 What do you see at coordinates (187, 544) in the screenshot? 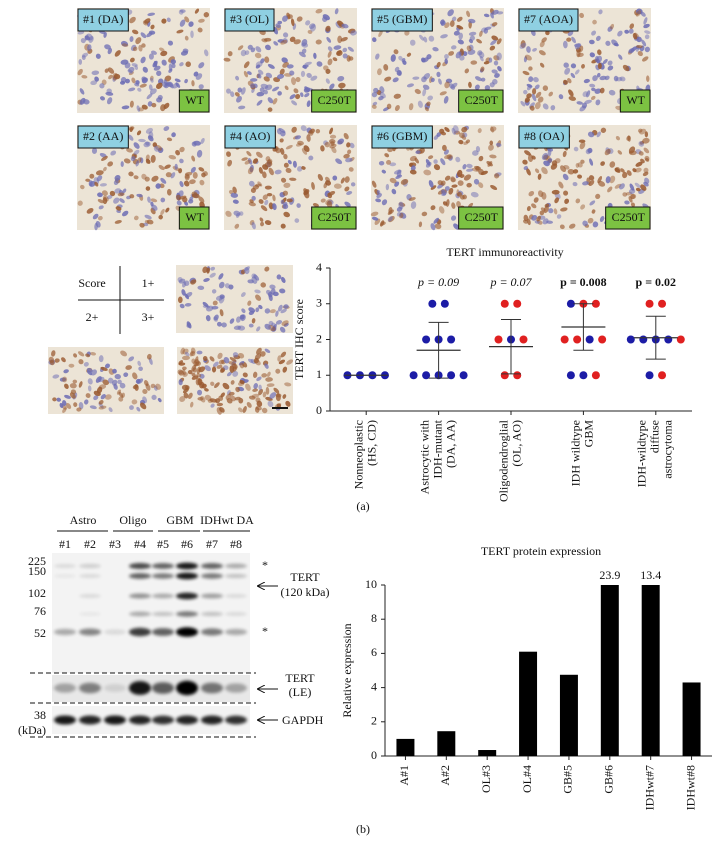
I see `lane-label: #6` at bounding box center [187, 544].